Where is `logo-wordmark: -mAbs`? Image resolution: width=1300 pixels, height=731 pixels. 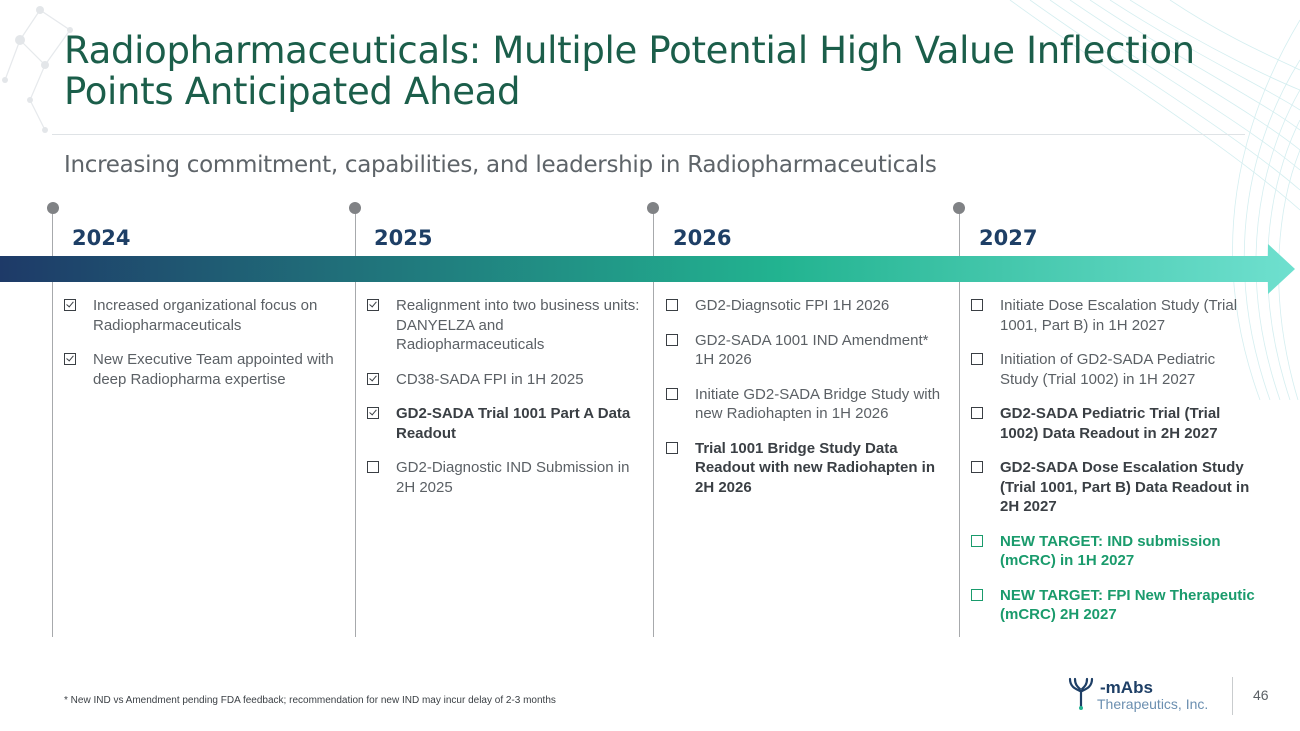
logo-wordmark: -mAbs is located at coordinates (1126, 687).